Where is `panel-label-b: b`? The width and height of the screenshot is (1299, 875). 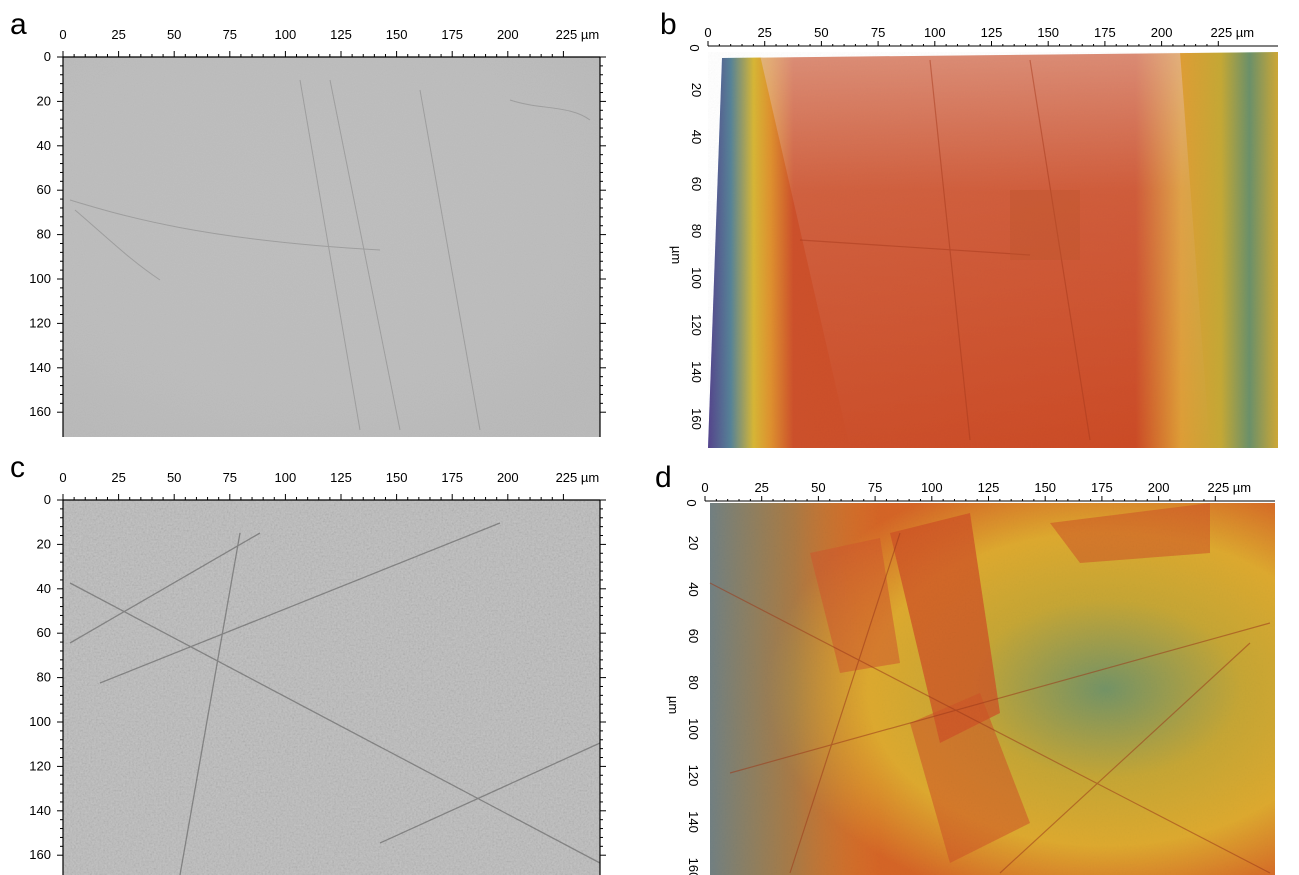 panel-label-b: b is located at coordinates (668, 24).